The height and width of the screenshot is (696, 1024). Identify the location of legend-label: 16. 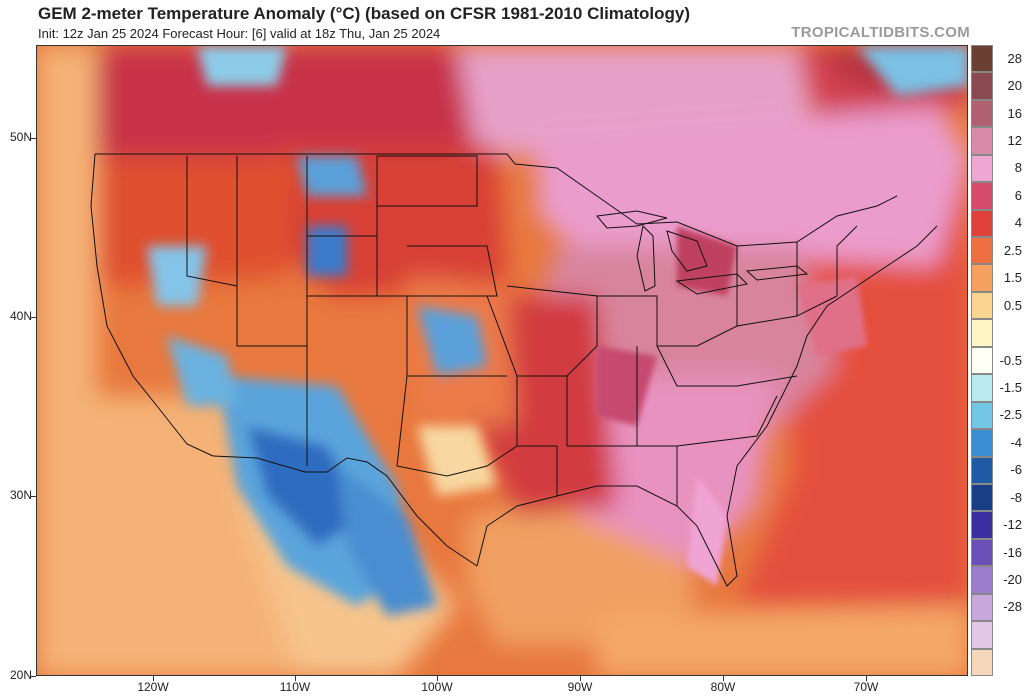
(1014, 113).